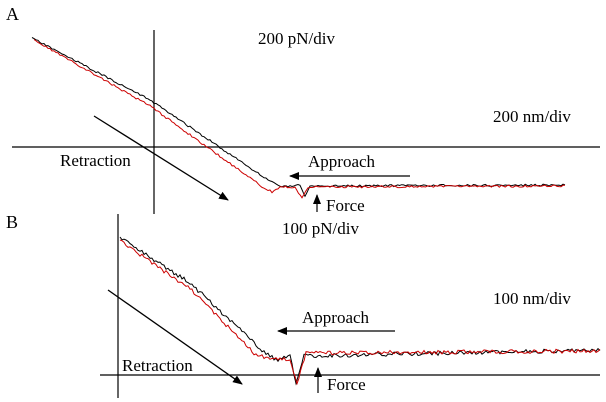 This screenshot has width=606, height=402. I want to click on panel-a-x-scale-label: 200 nm/div, so click(532, 116).